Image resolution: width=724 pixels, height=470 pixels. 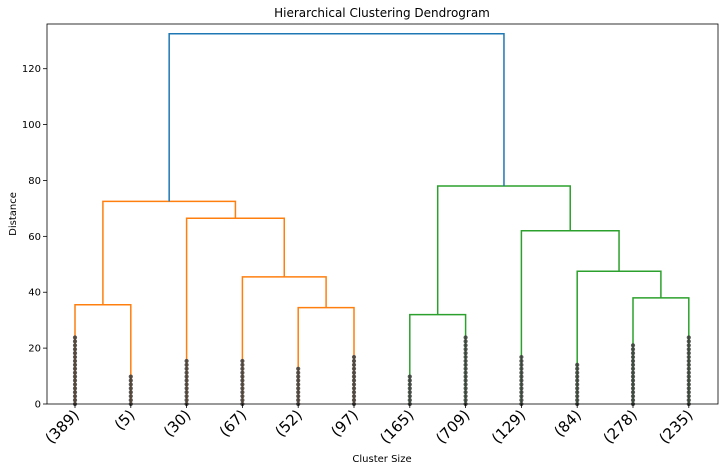 I want to click on x-tick-label: (235), so click(x=675, y=426).